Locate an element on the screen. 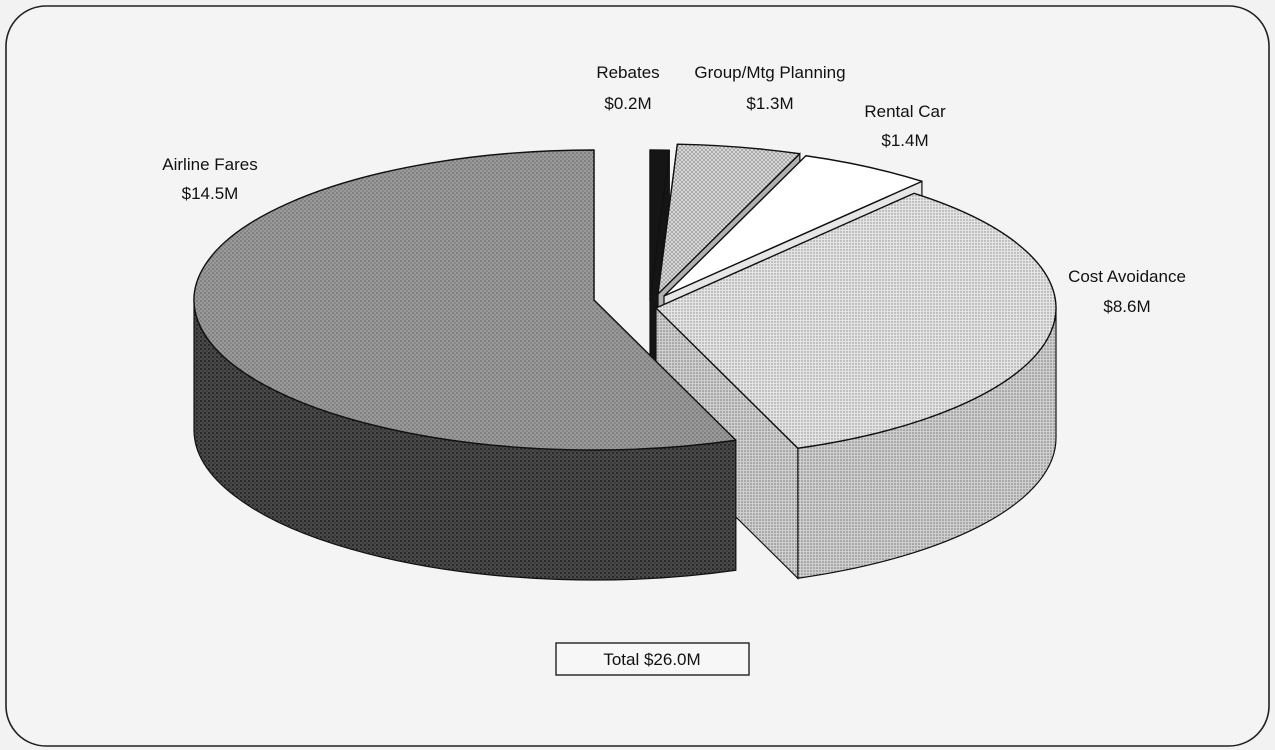  slice-rebates is located at coordinates (660, 225).